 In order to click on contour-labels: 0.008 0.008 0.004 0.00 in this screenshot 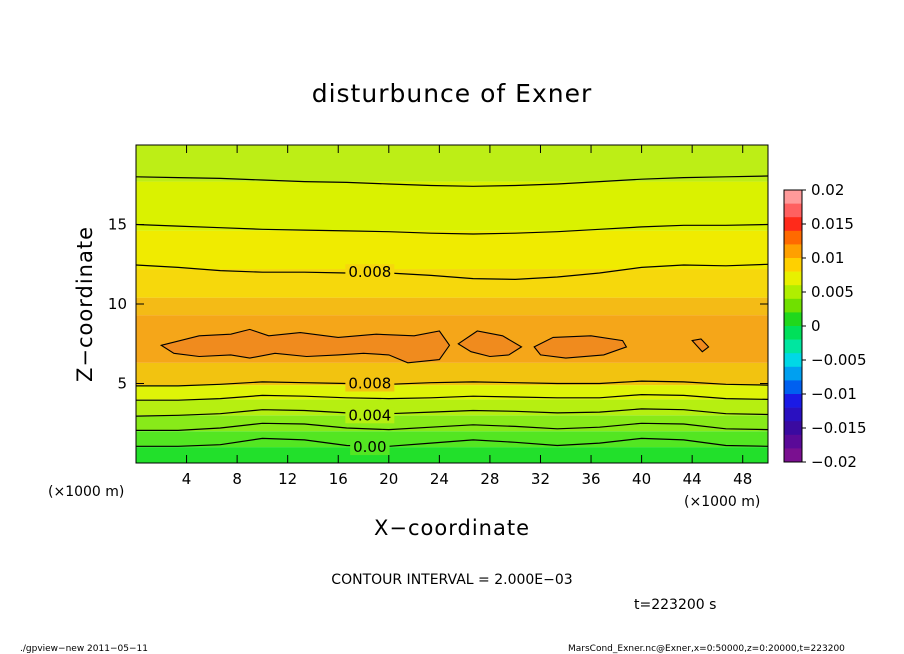, I will do `click(370, 359)`.